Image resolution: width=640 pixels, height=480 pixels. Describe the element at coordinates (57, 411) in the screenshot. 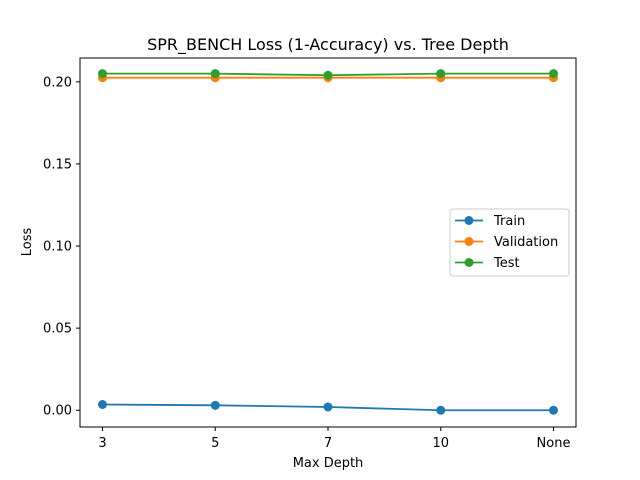

I see `y-tick-label: 0.00` at that location.